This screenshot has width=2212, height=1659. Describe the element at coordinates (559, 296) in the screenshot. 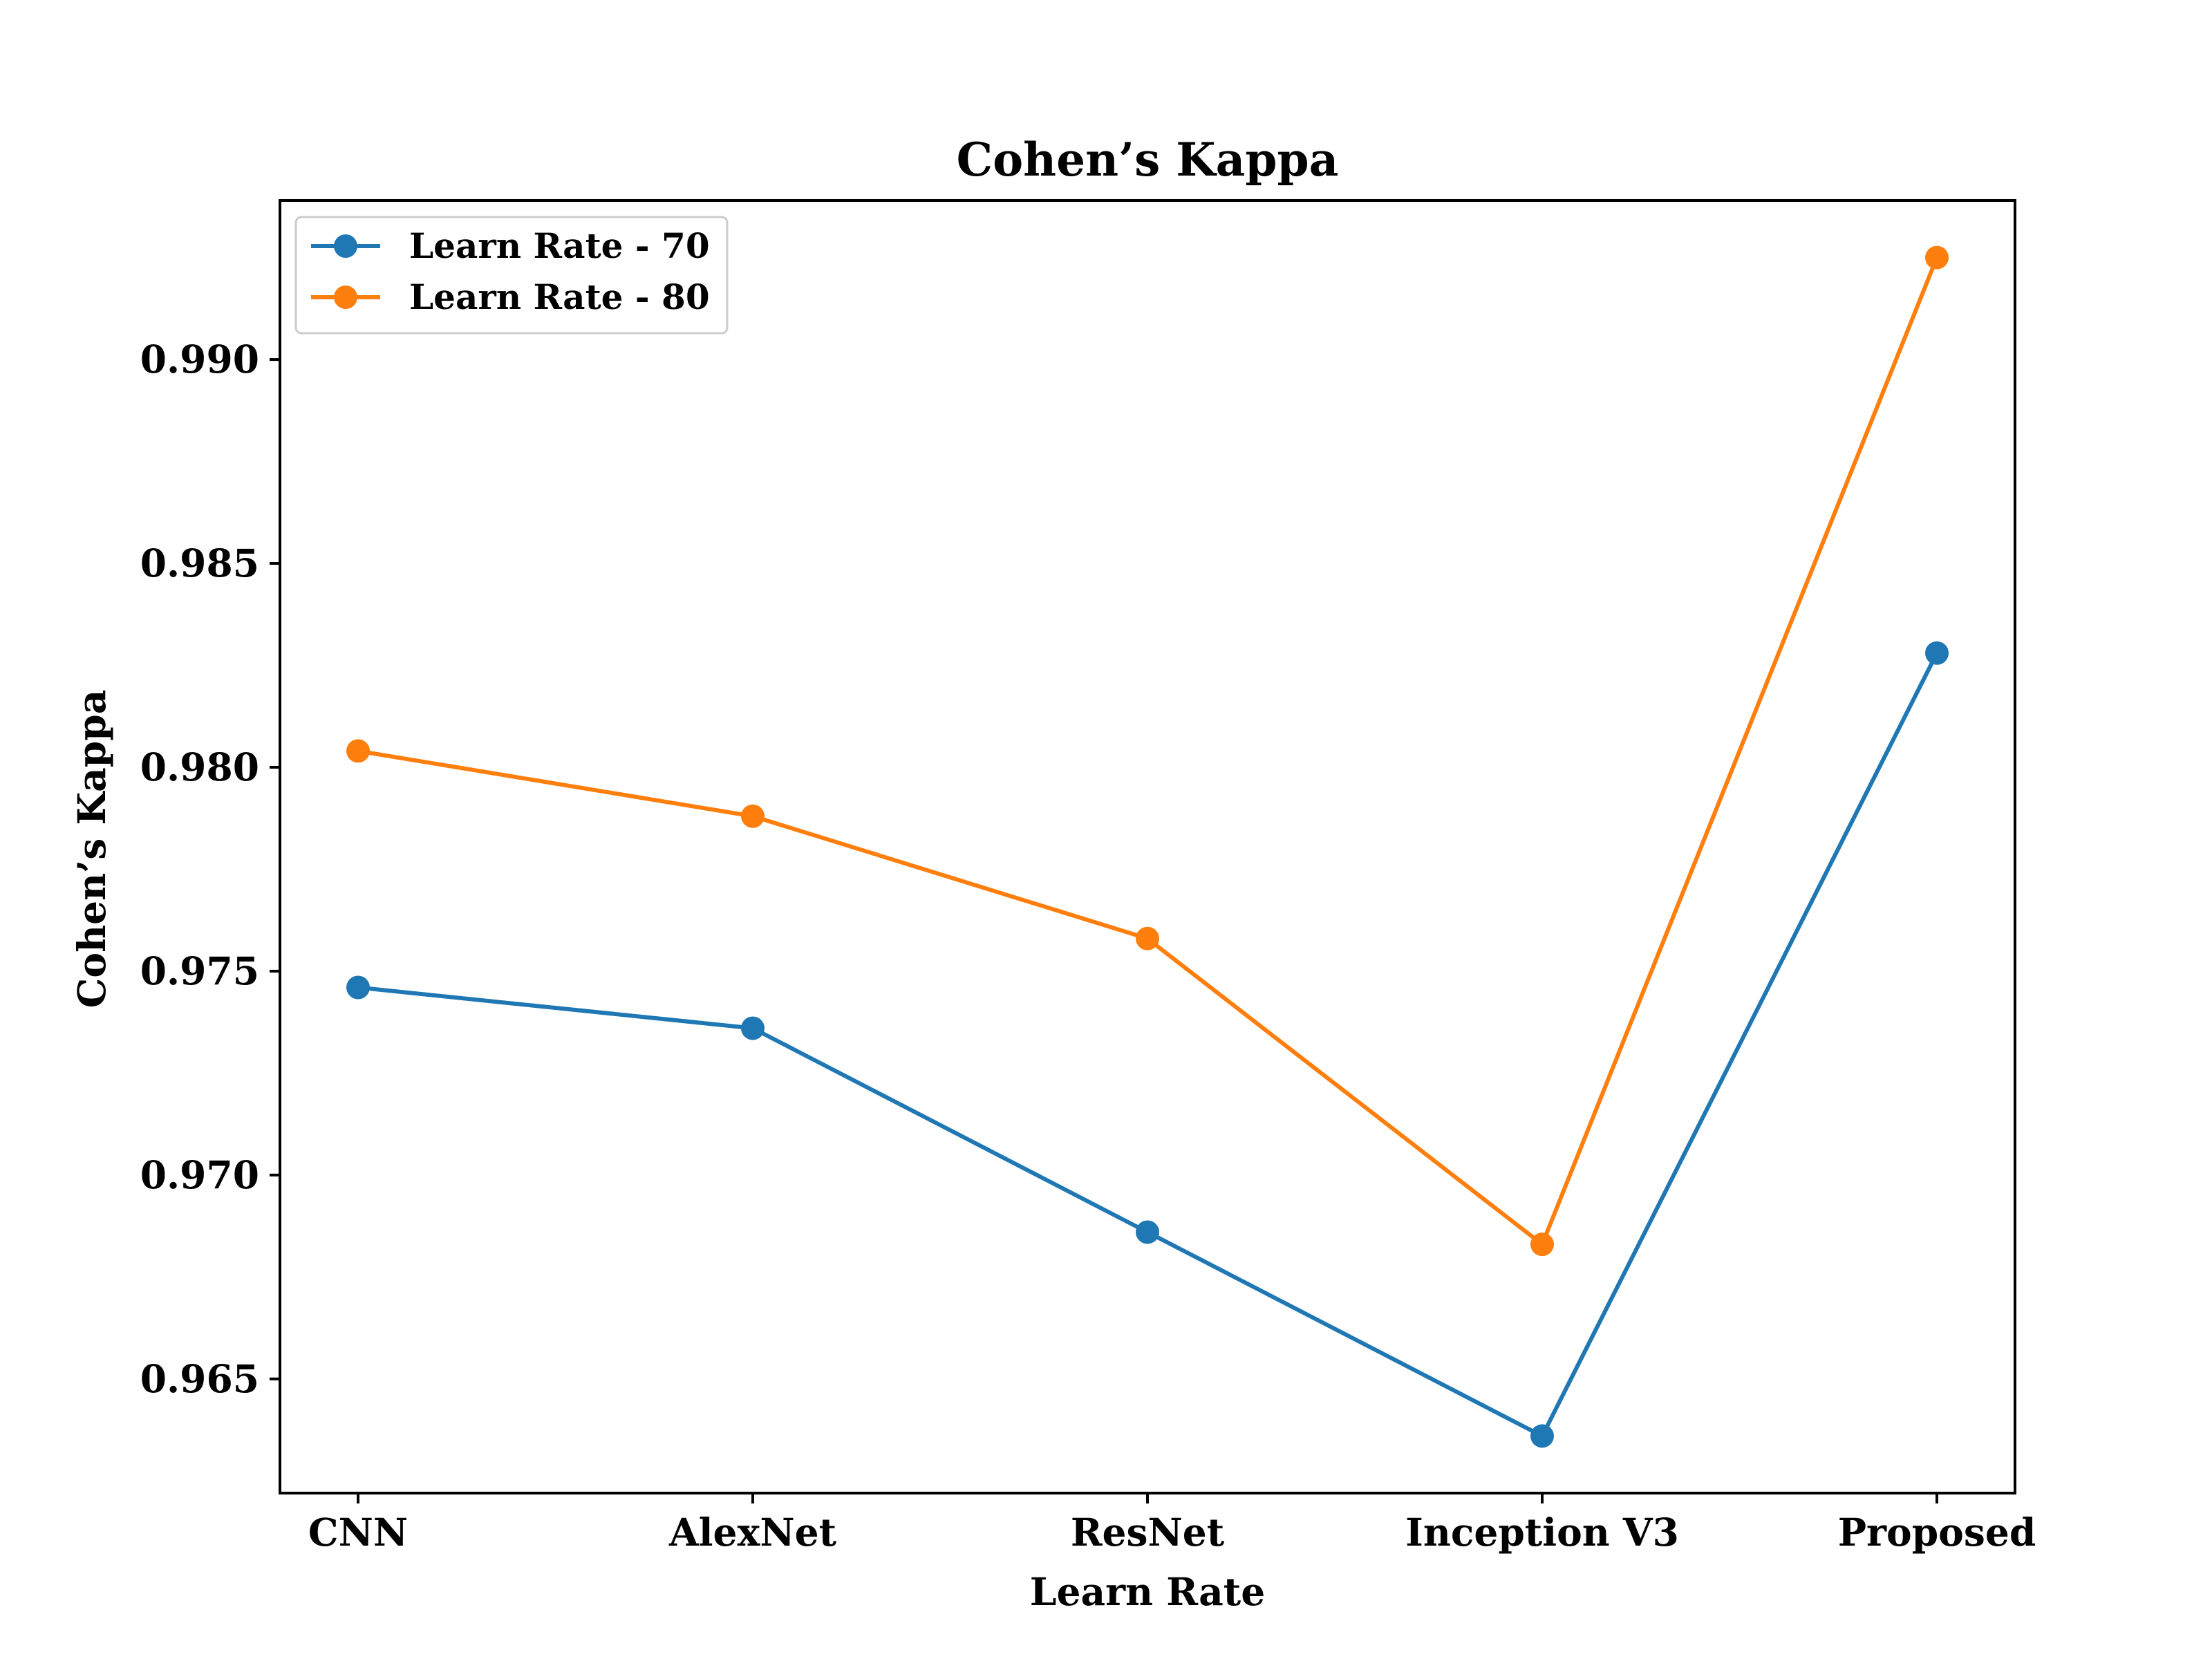

I see `legend-label: Learn Rate - 80` at that location.